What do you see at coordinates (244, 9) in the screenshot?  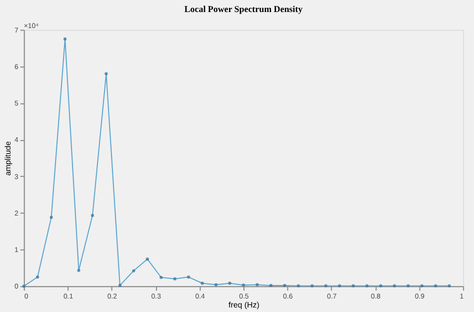 I see `chart-title: Local Power Spectrum Density` at bounding box center [244, 9].